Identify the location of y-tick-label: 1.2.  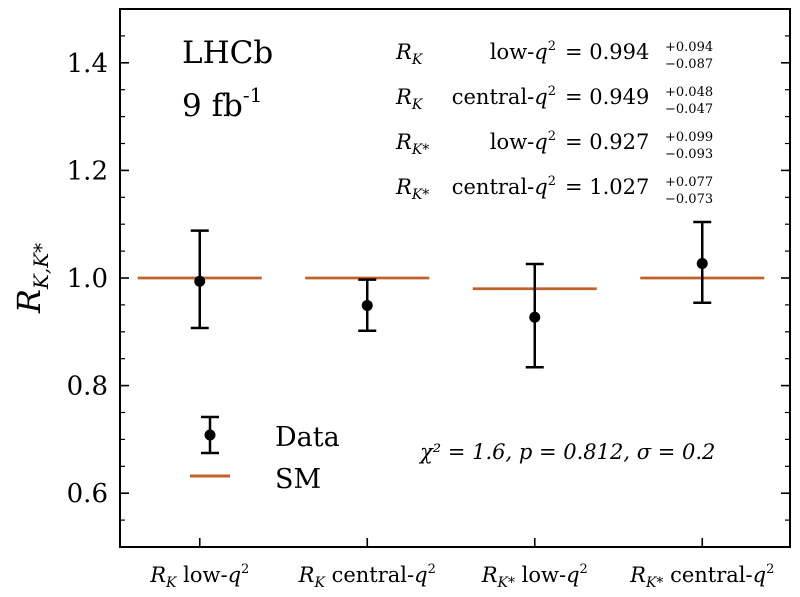
(87, 171).